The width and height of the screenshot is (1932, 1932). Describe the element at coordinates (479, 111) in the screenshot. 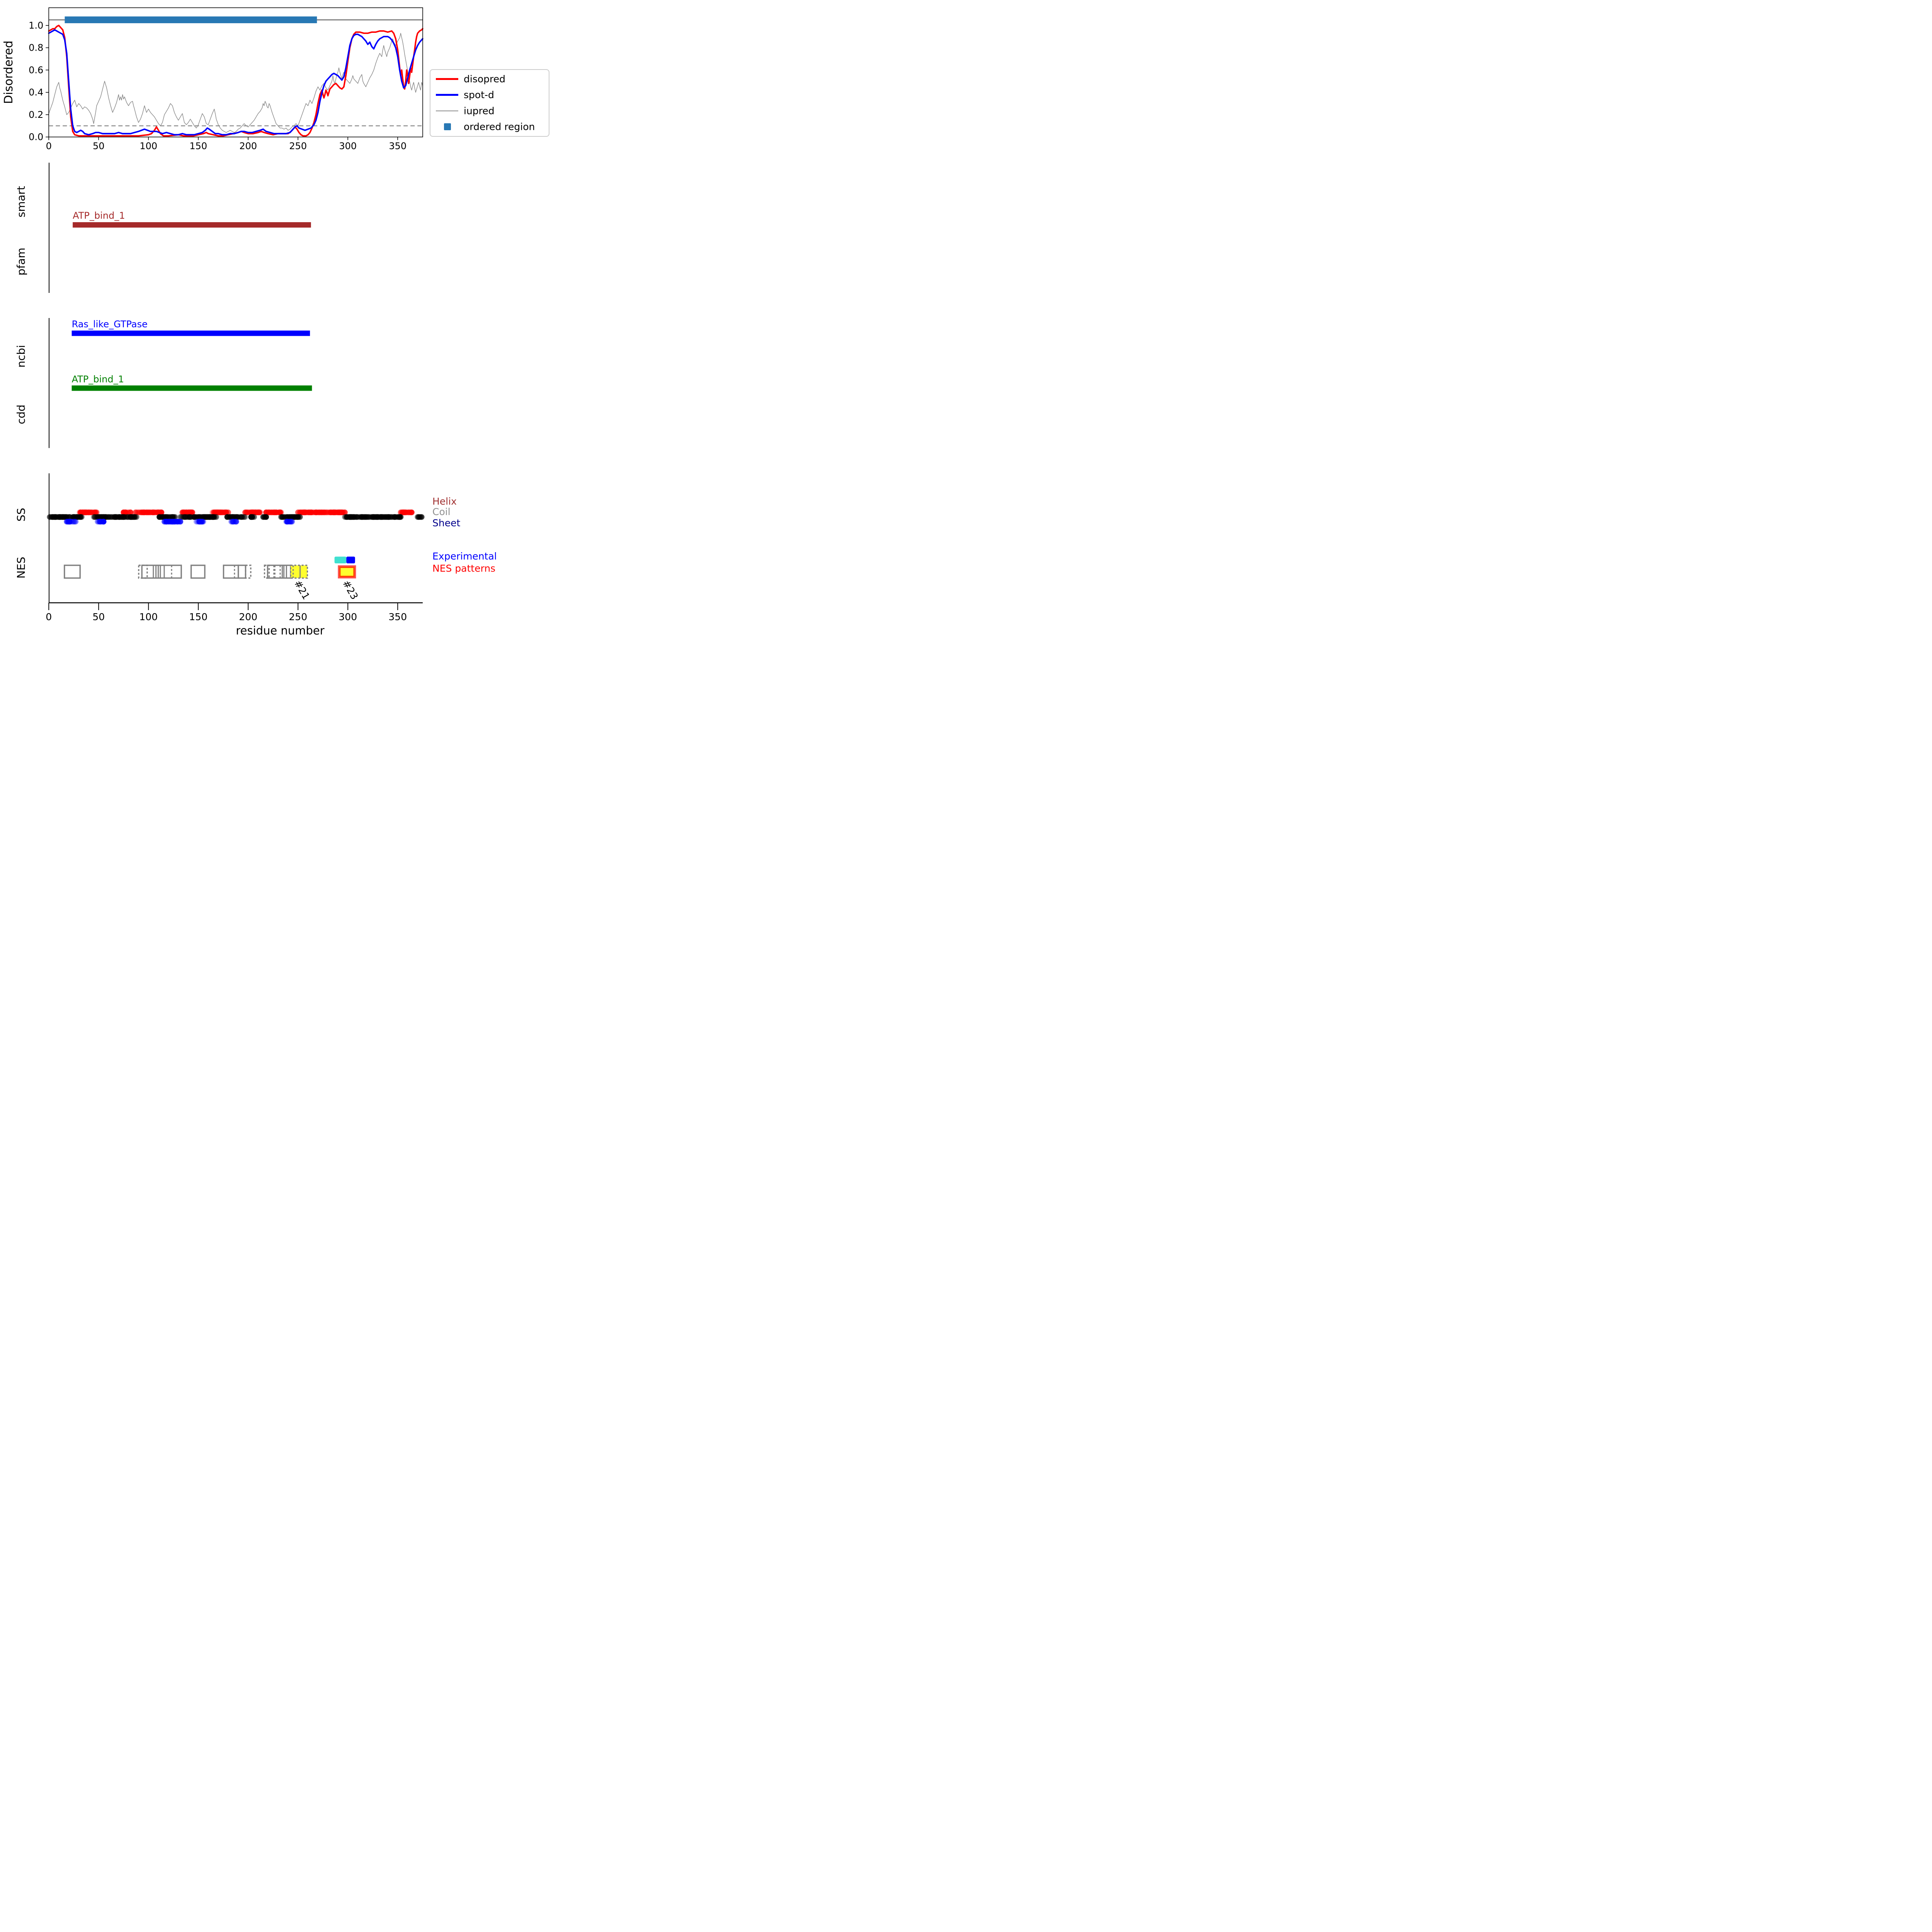

I see `legend-label: iupred` at that location.